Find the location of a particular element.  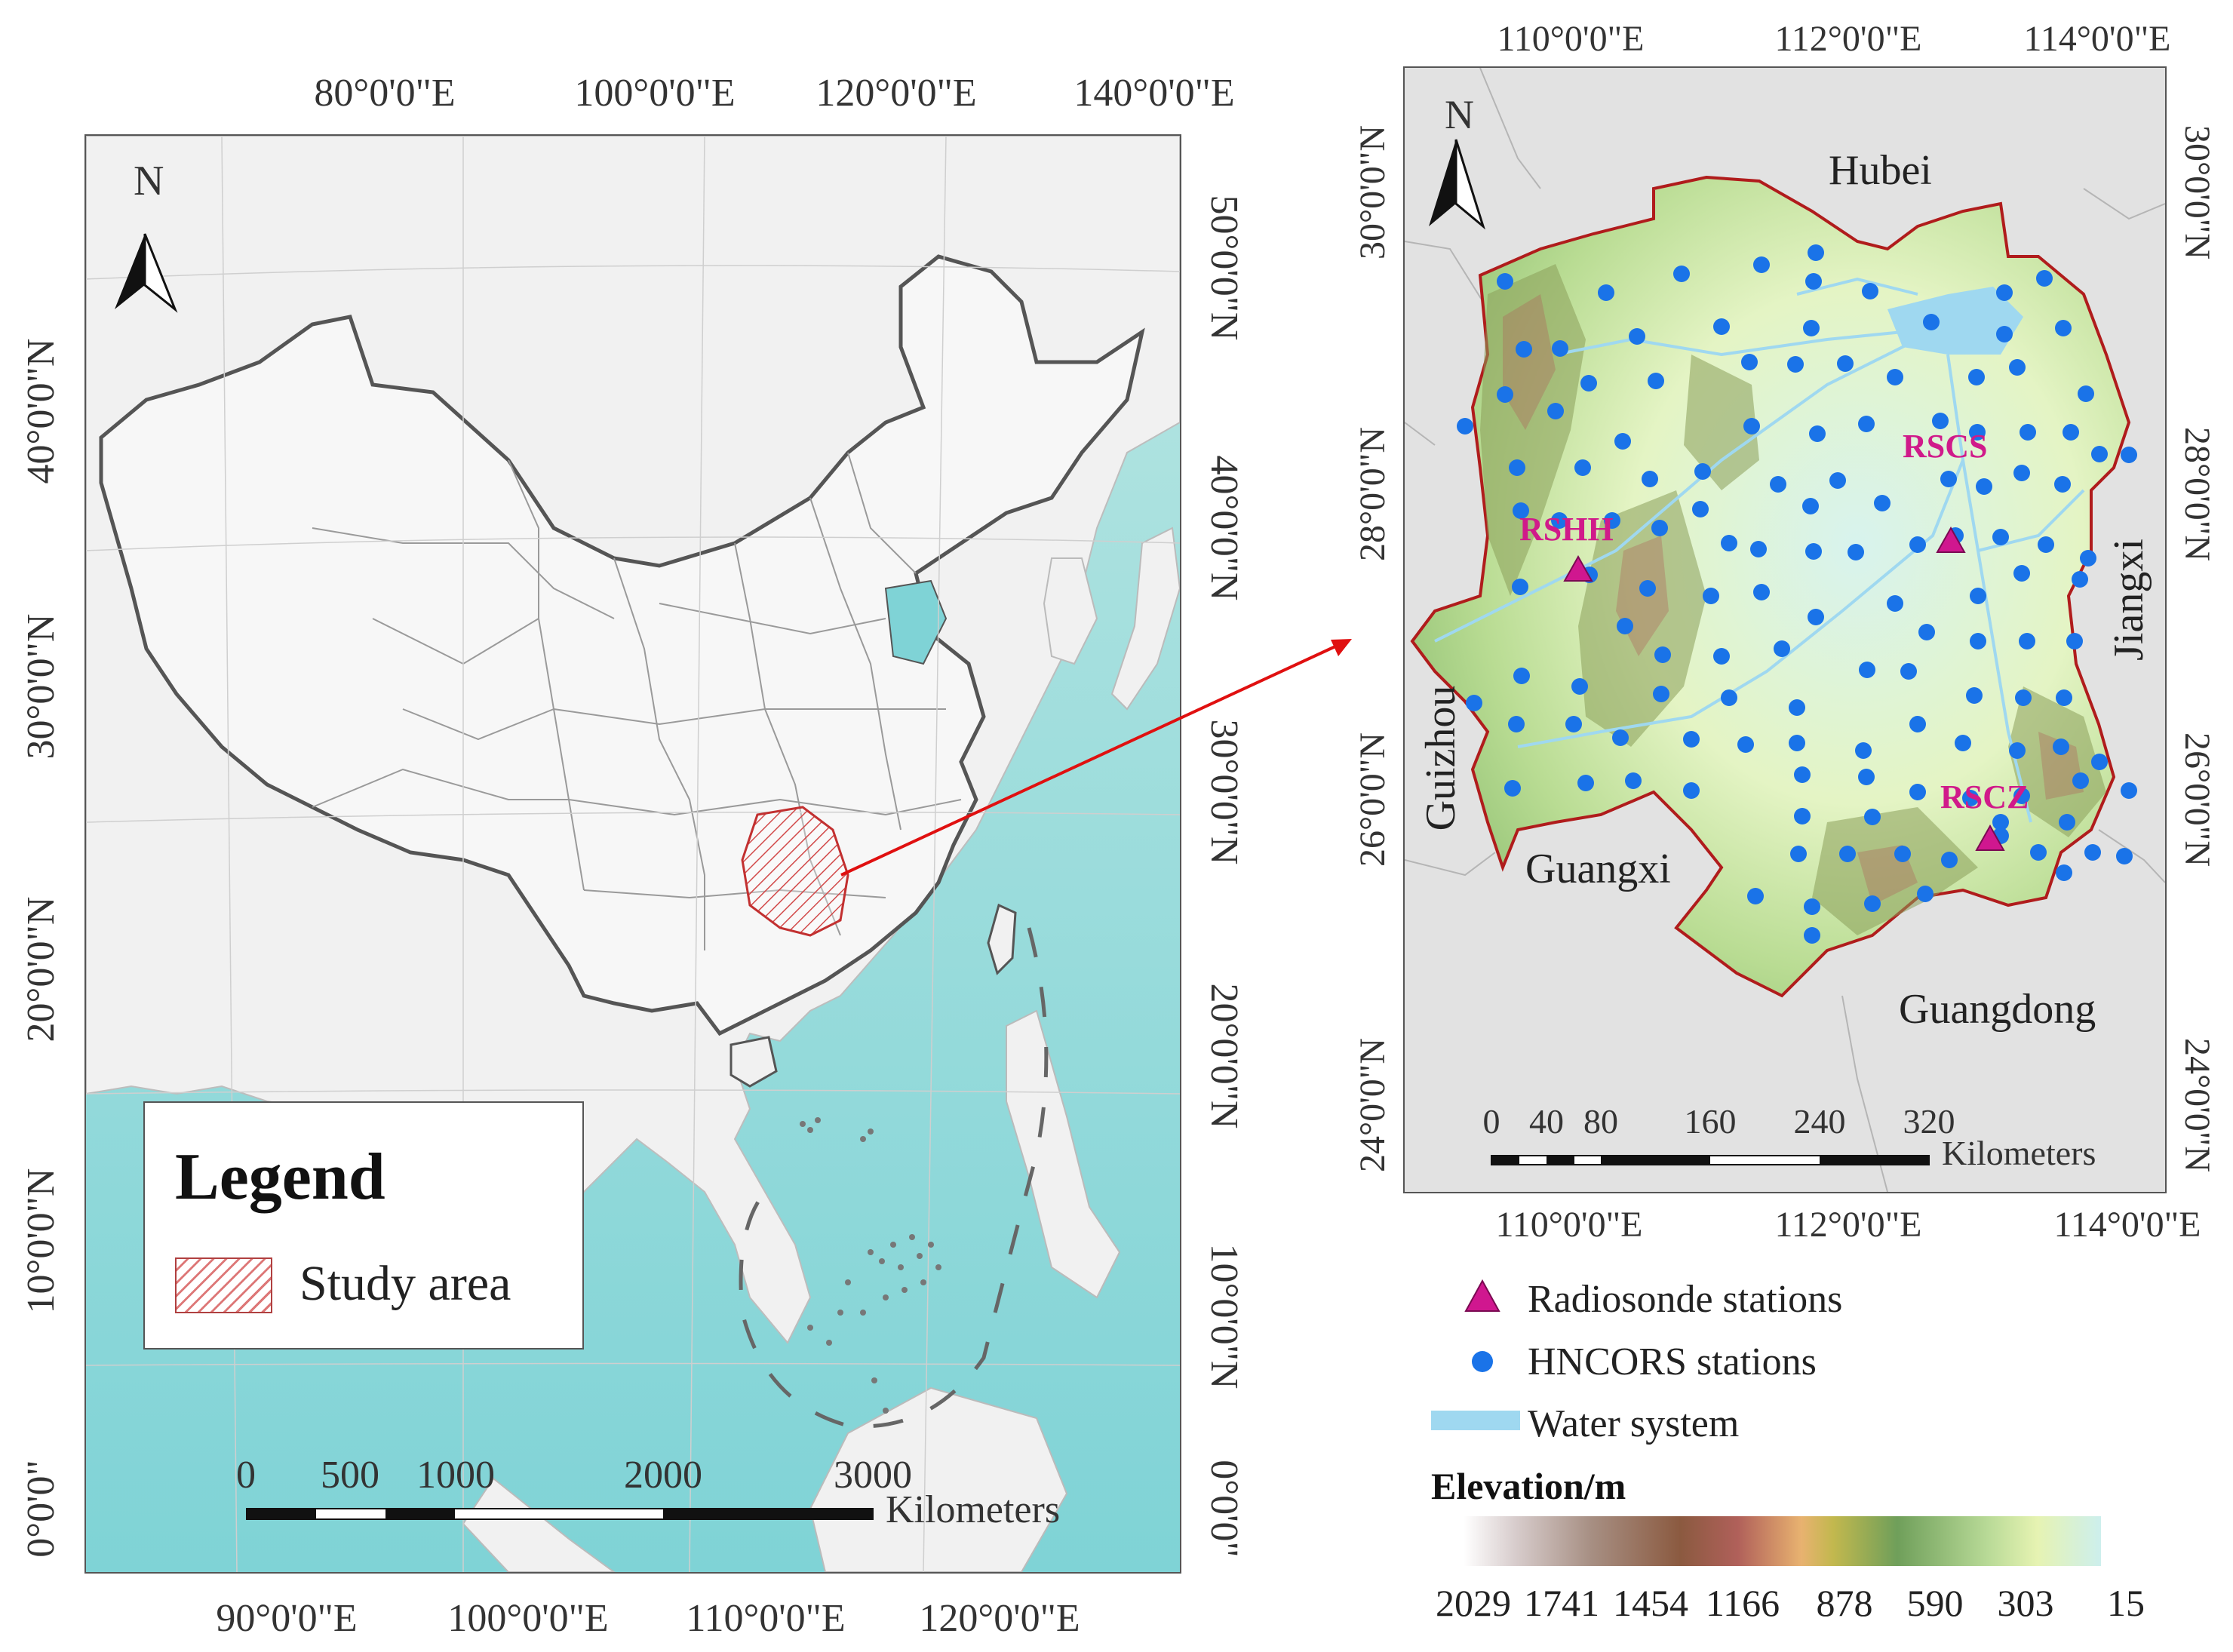

lat-left-0: 0°0'0" is located at coordinates (42, 1509).